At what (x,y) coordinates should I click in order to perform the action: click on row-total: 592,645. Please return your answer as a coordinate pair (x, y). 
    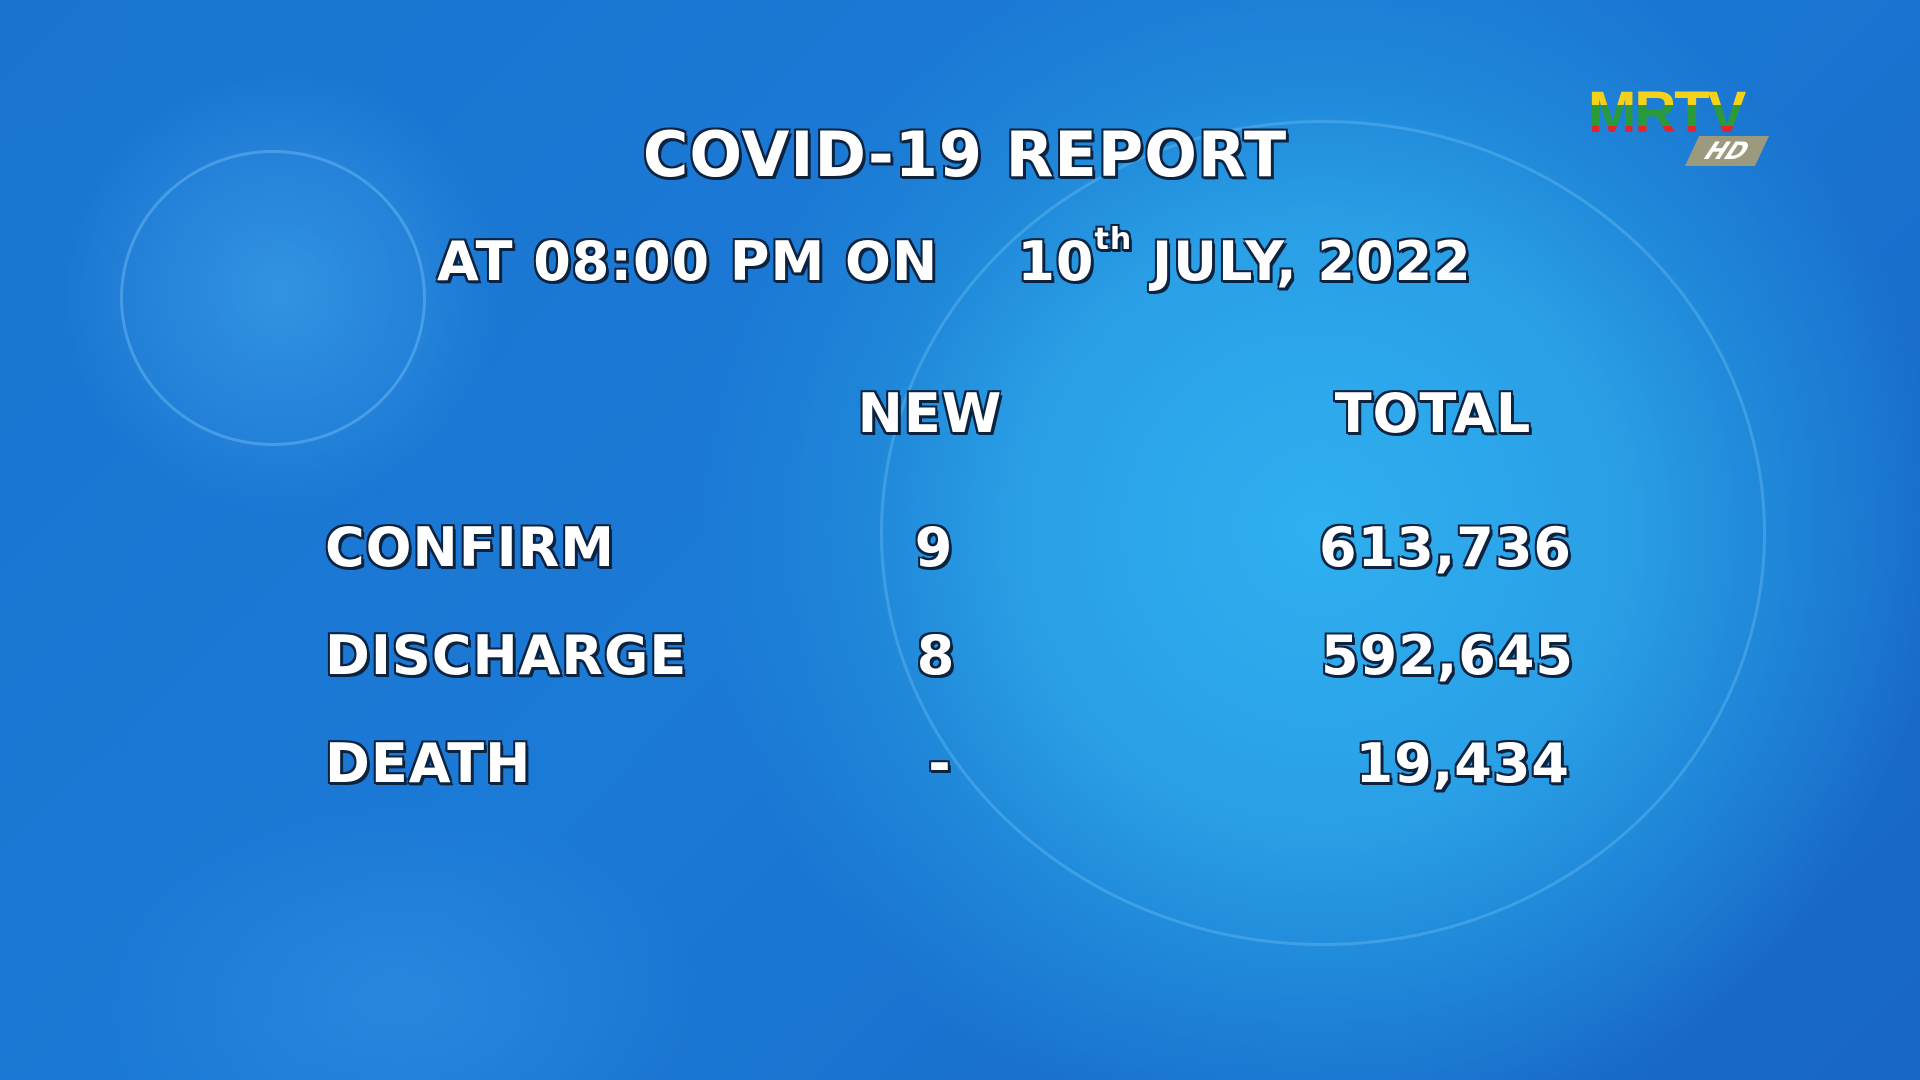
    Looking at the image, I should click on (1447, 655).